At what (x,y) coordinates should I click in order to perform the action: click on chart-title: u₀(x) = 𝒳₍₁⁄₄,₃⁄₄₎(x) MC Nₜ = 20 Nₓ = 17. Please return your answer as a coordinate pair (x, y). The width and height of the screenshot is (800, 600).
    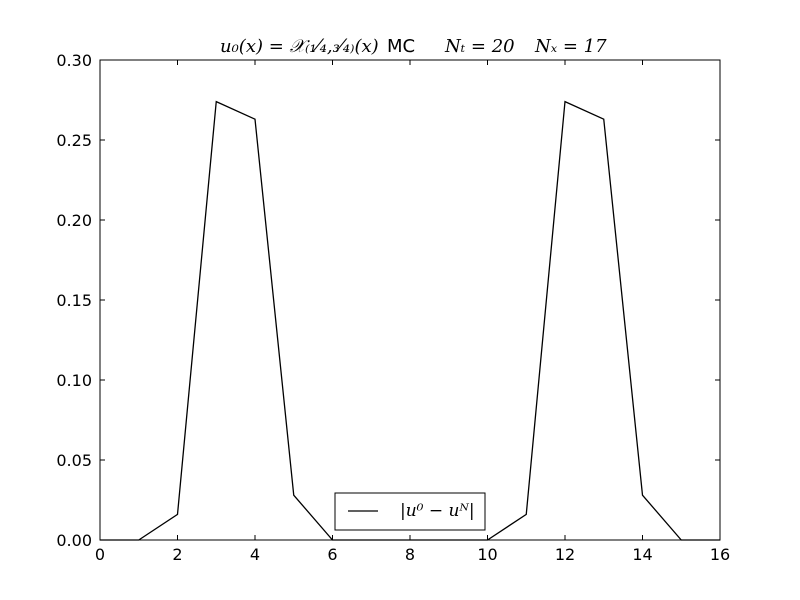
    Looking at the image, I should click on (413, 46).